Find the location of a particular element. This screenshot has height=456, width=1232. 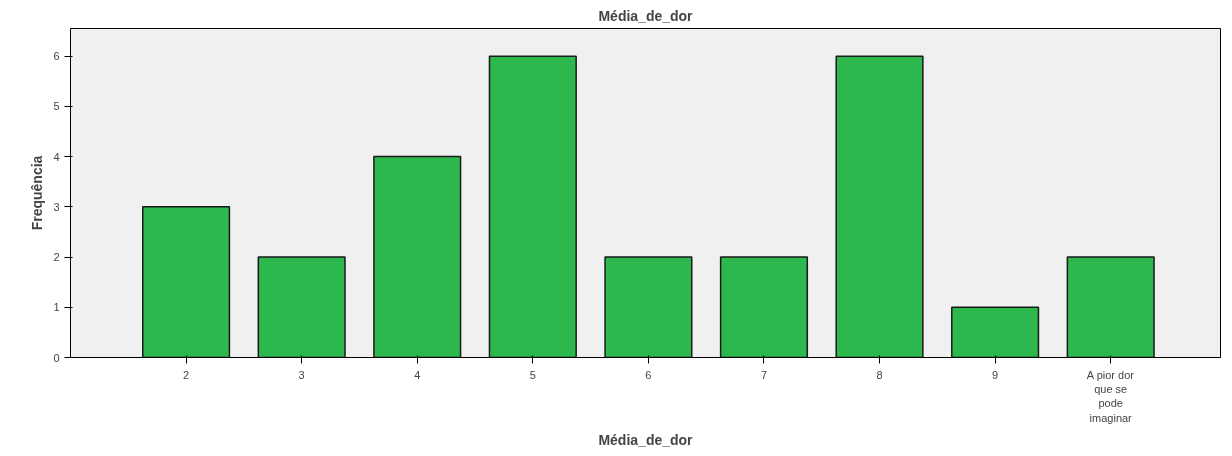

x-tick-label: 9 is located at coordinates (995, 374).